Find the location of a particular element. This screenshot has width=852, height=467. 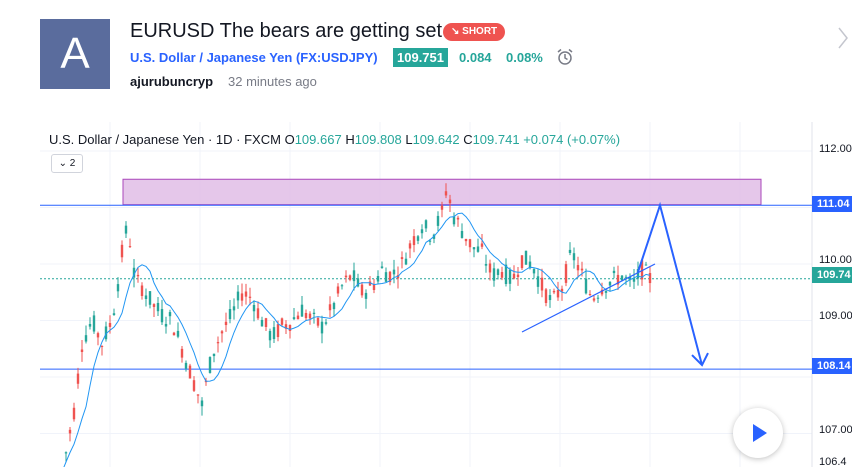

legend-close: 109.741 is located at coordinates (496, 139).